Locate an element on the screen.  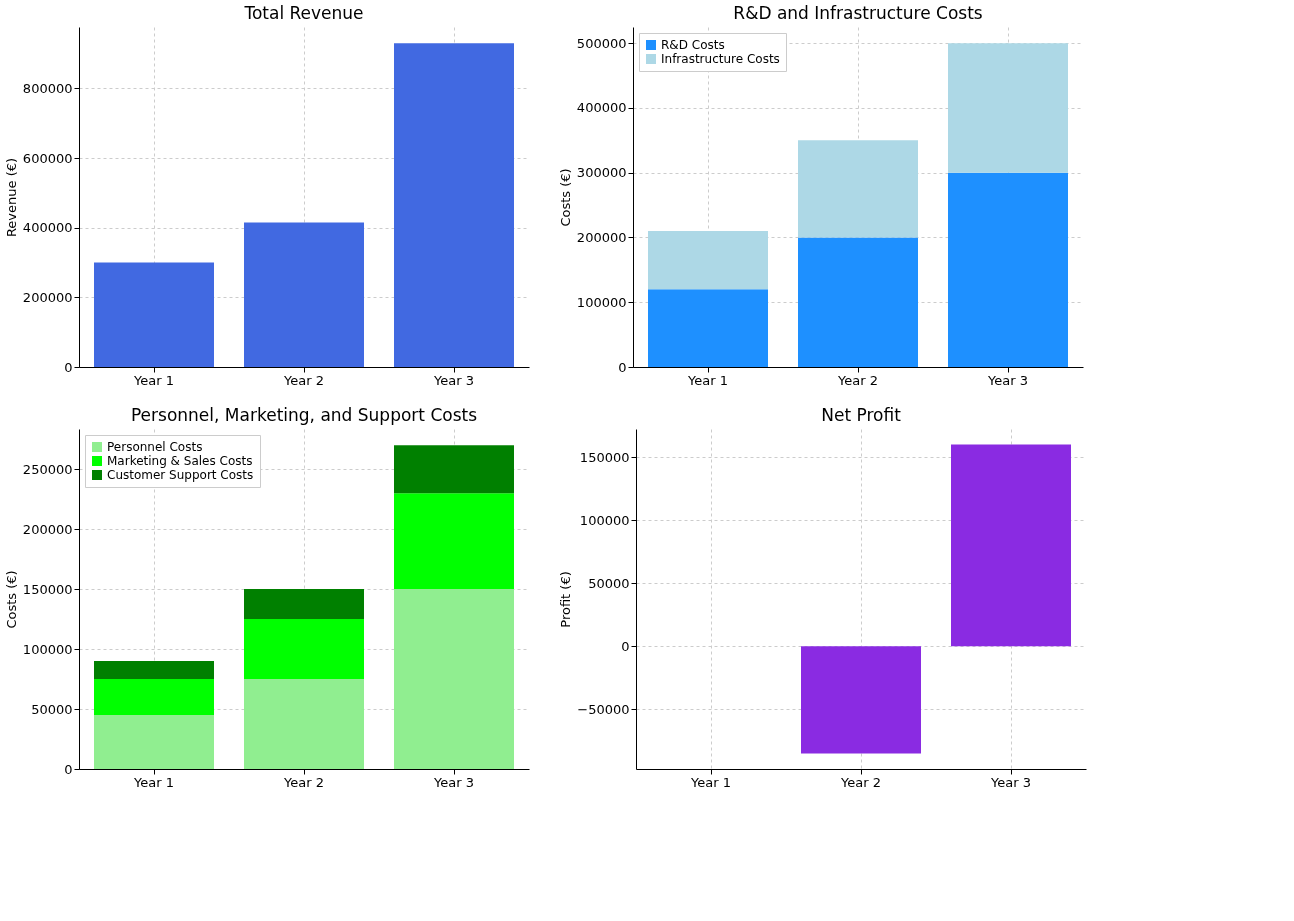
y-tick-label: 600000 is located at coordinates (47, 158).